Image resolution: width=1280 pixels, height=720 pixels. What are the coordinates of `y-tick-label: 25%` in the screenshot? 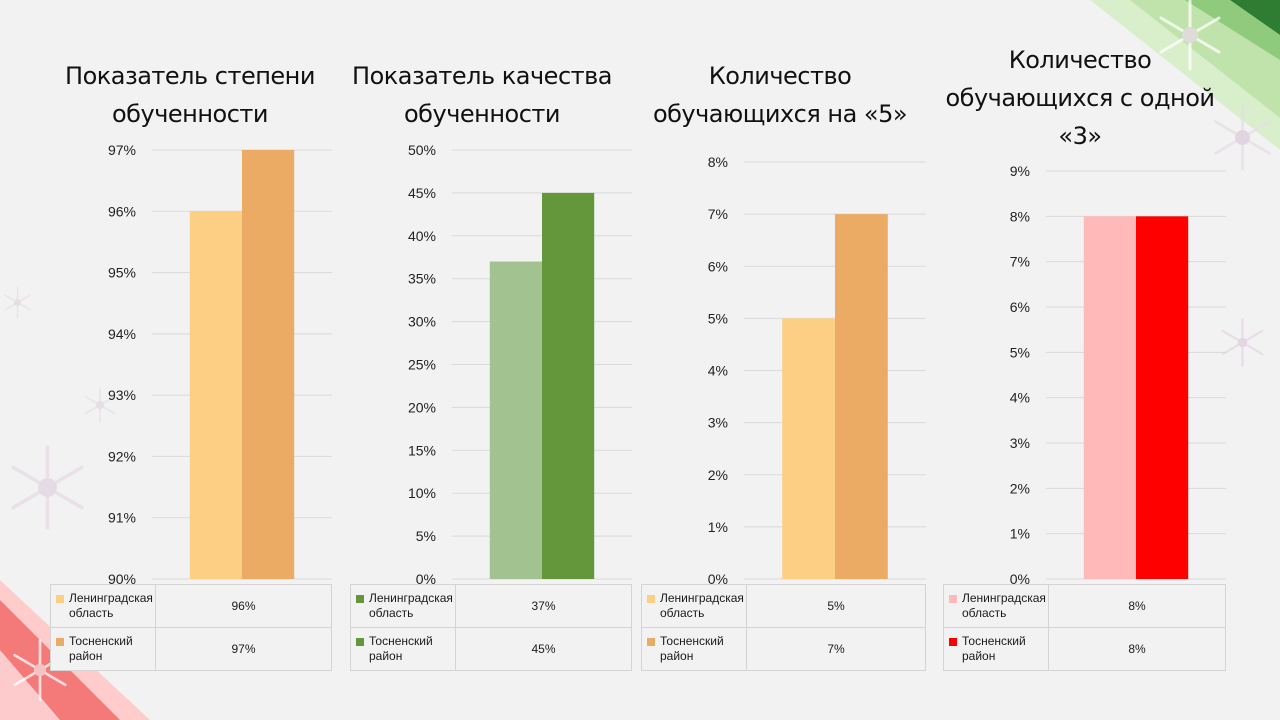 It's located at (422, 365).